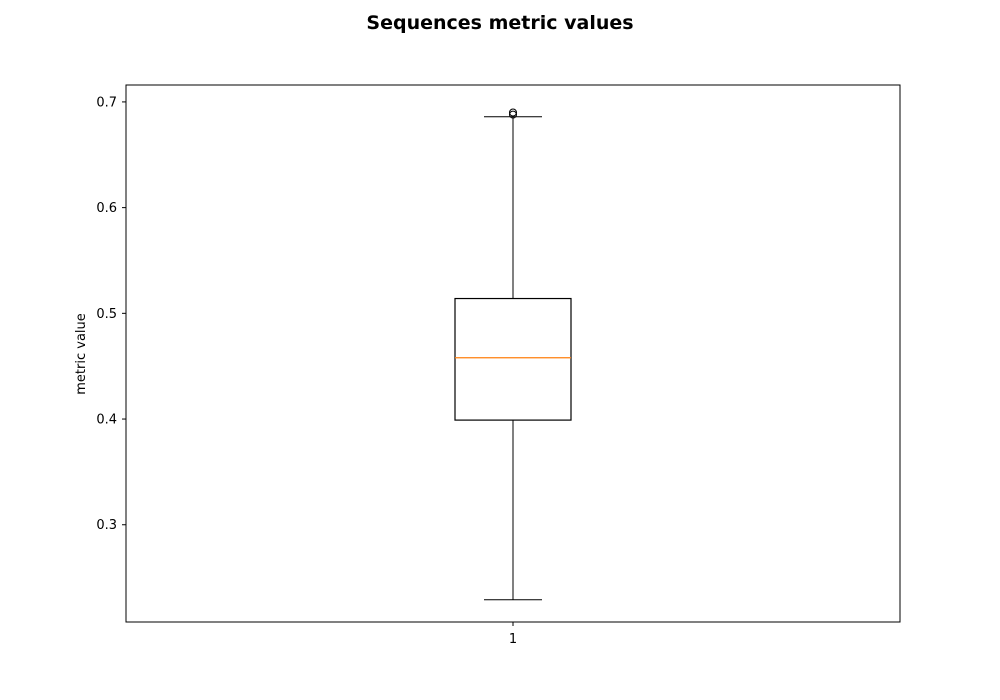 The image size is (1000, 700). Describe the element at coordinates (106, 314) in the screenshot. I see `y-tick-label: 0.5` at that location.